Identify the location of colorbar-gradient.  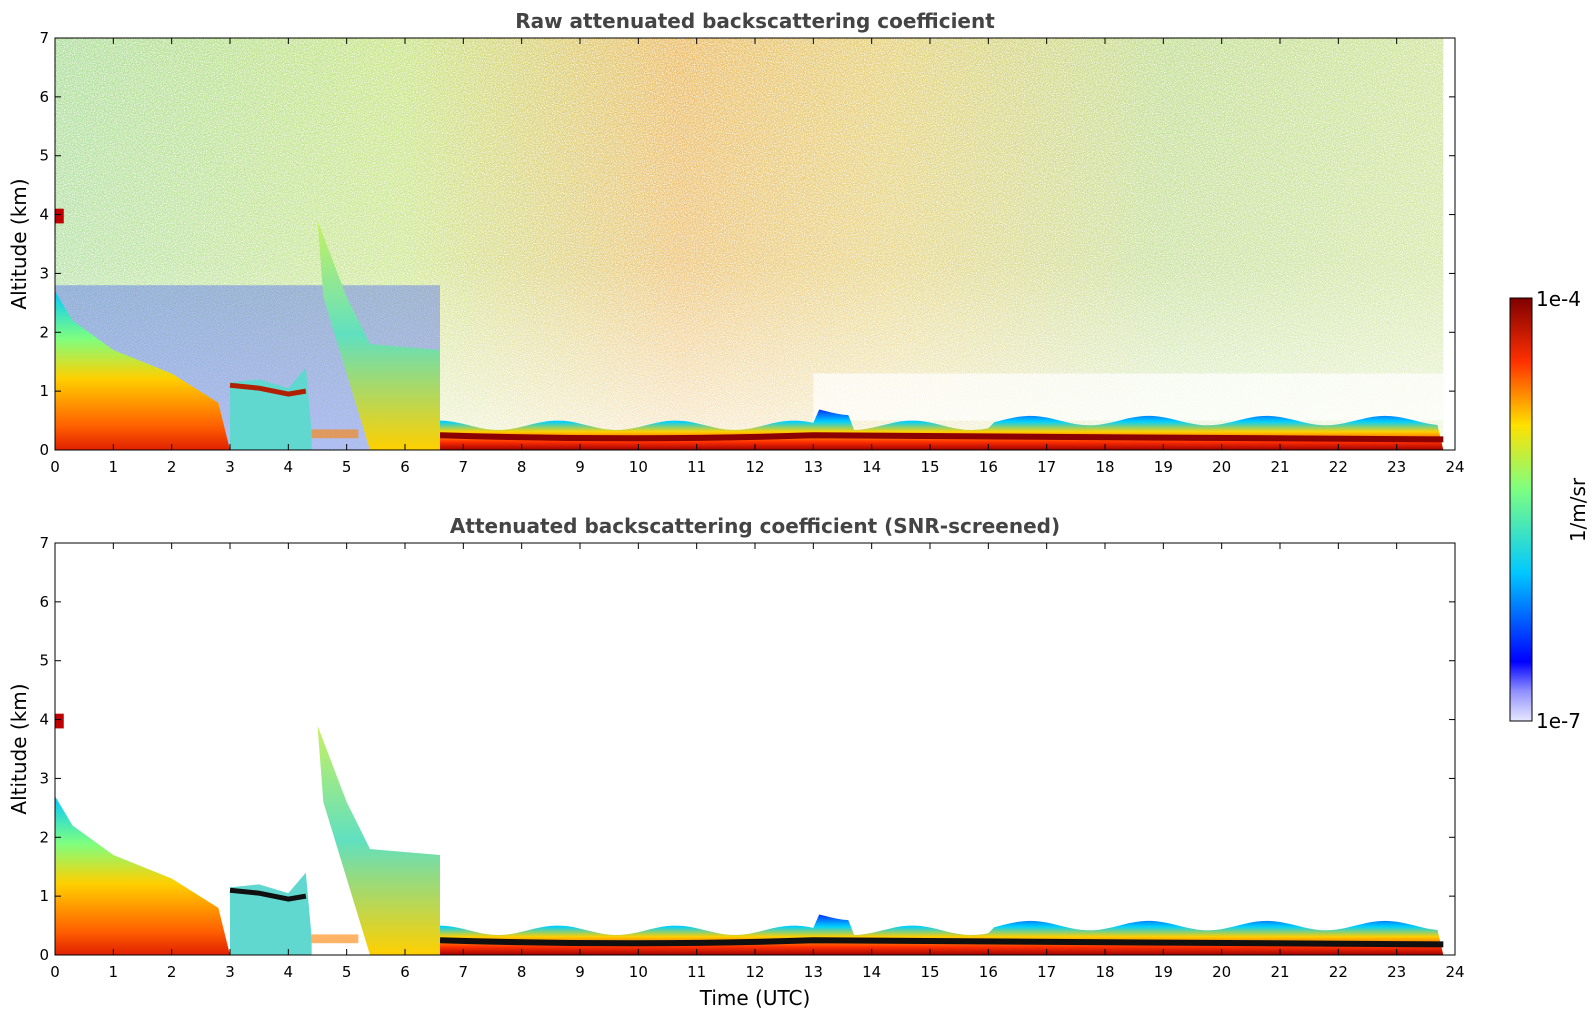
(1521, 509).